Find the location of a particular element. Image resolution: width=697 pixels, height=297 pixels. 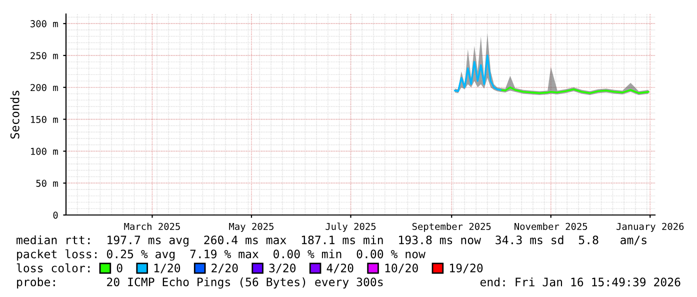

y-axis-title: Seconds is located at coordinates (15, 114).